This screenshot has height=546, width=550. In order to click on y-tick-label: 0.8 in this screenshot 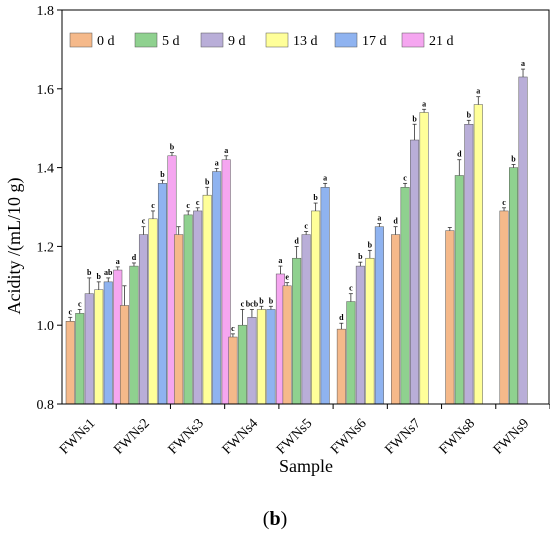, I will do `click(46, 405)`.